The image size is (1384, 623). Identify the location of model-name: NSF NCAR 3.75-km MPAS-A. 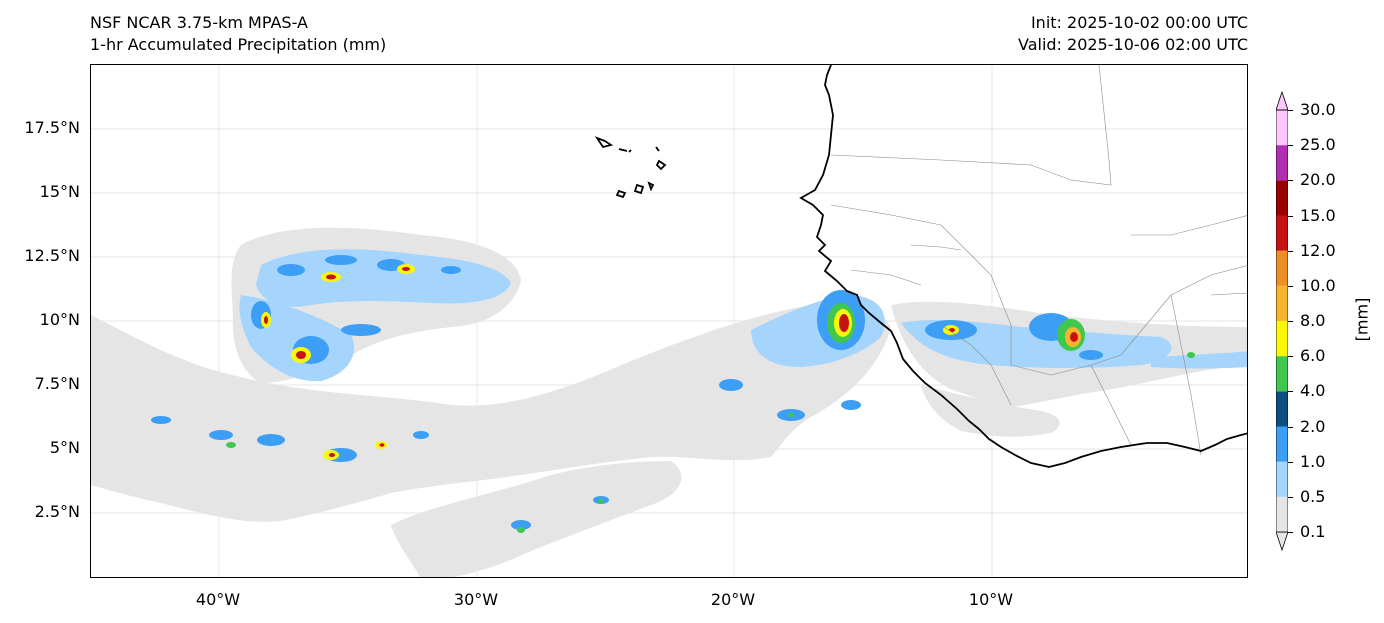
(199, 22).